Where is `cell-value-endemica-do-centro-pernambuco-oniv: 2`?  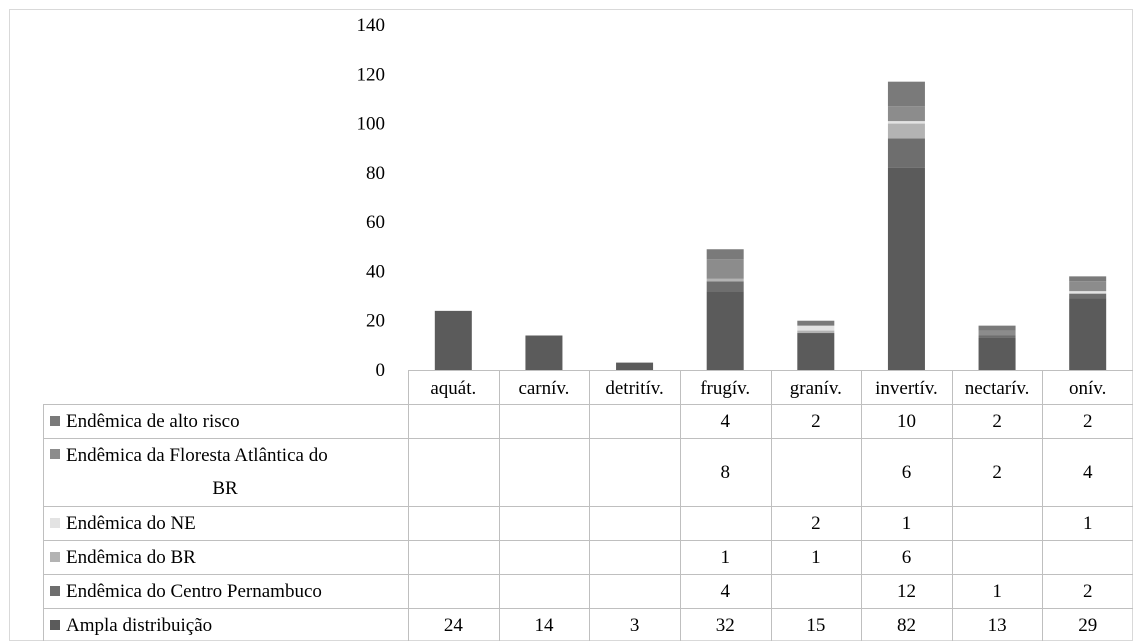
cell-value-endemica-do-centro-pernambuco-oniv: 2 is located at coordinates (1088, 591).